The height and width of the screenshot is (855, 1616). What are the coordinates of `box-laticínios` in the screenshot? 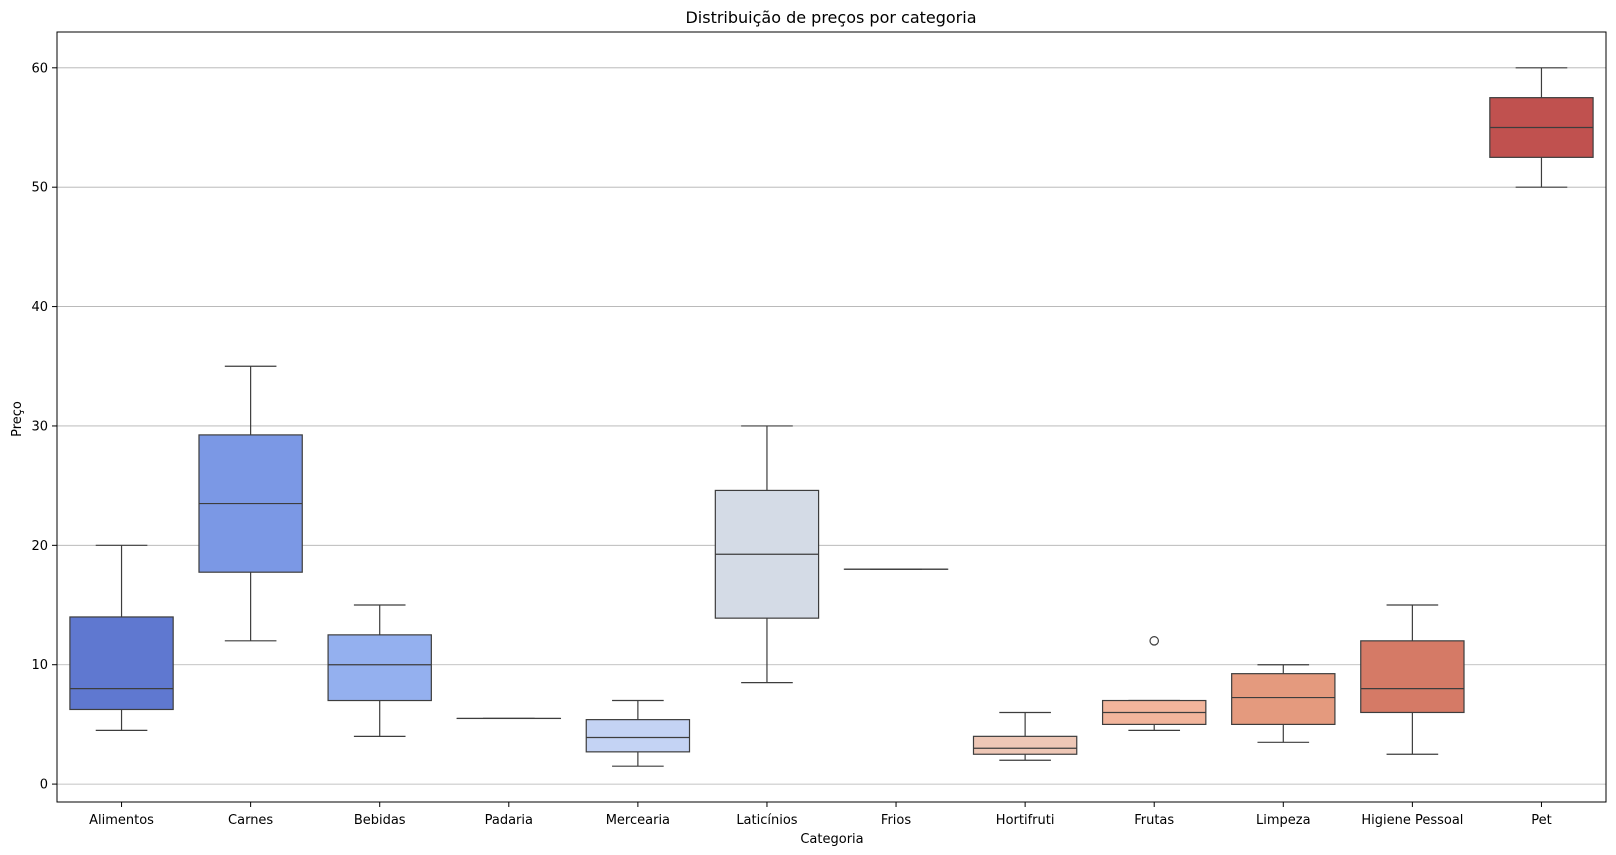 It's located at (767, 554).